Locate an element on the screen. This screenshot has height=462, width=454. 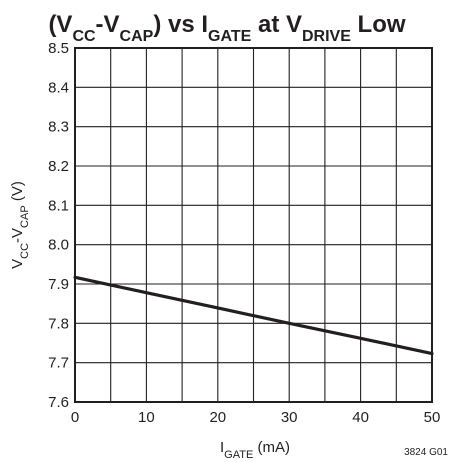
x-tick-label: 10 is located at coordinates (146, 417).